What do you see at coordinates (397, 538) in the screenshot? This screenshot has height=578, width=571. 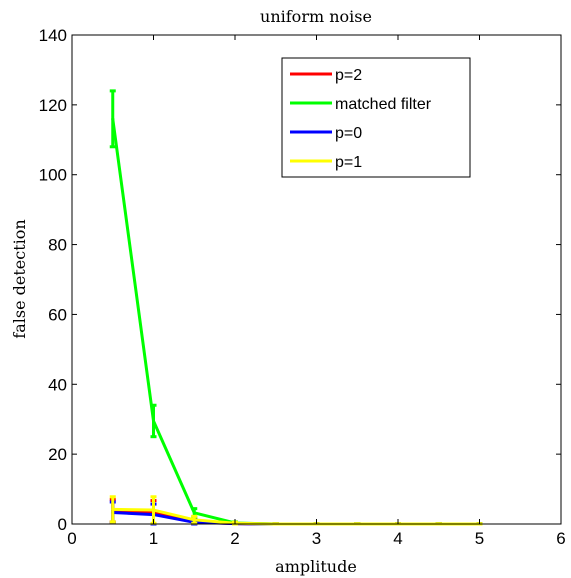 I see `x-tick-label: 4` at bounding box center [397, 538].